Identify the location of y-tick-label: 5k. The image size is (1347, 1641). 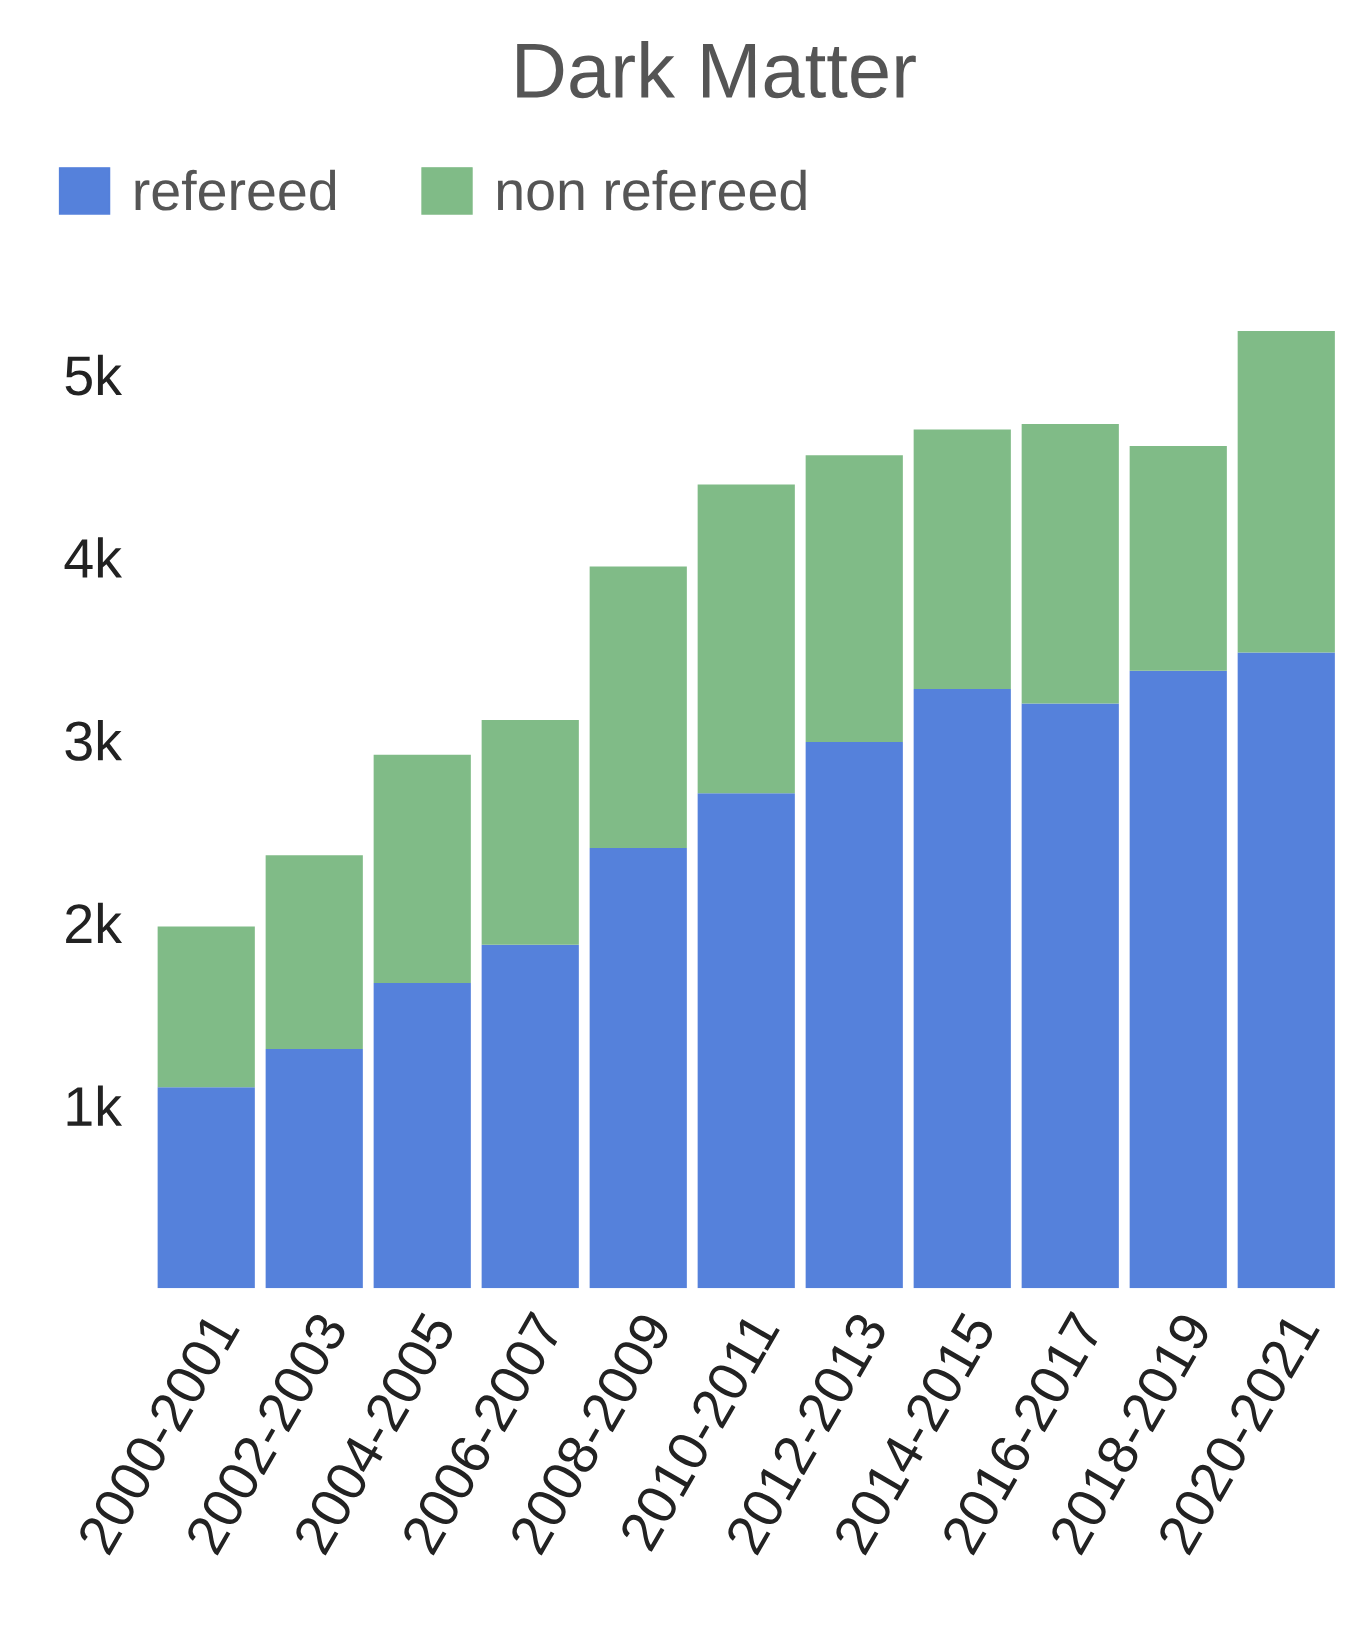
(94, 375).